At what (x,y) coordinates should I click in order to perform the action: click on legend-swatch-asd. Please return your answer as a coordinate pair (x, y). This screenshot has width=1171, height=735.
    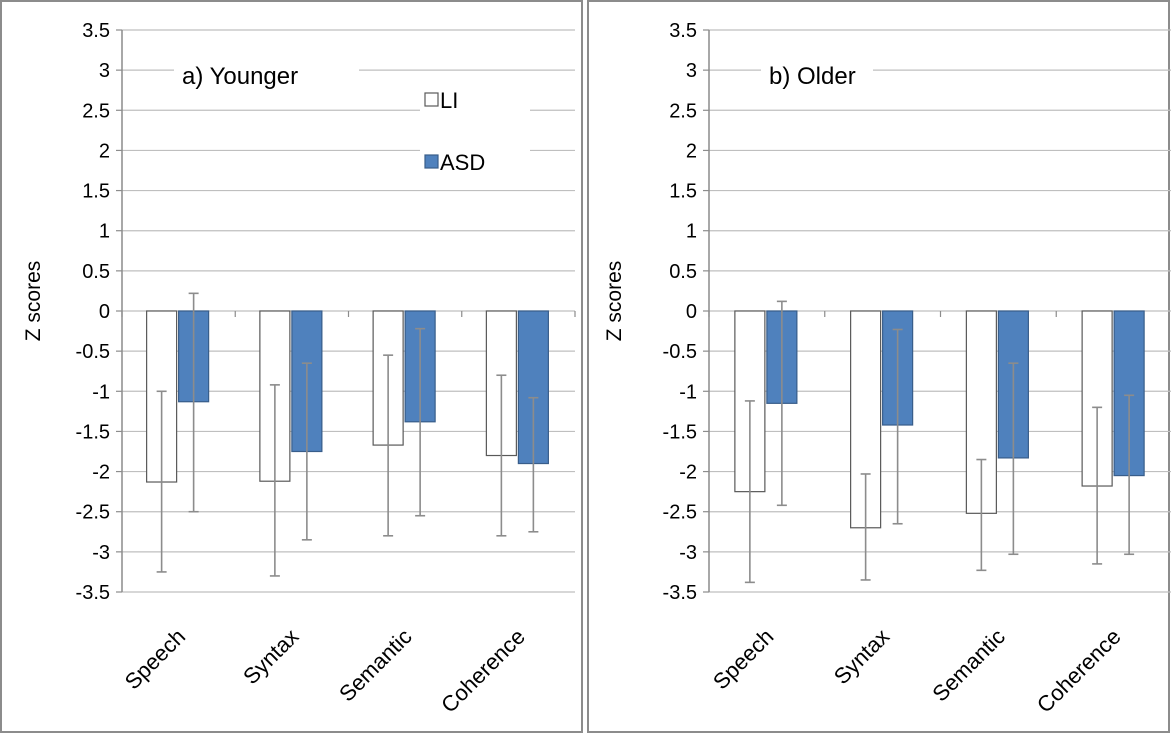
    Looking at the image, I should click on (431, 161).